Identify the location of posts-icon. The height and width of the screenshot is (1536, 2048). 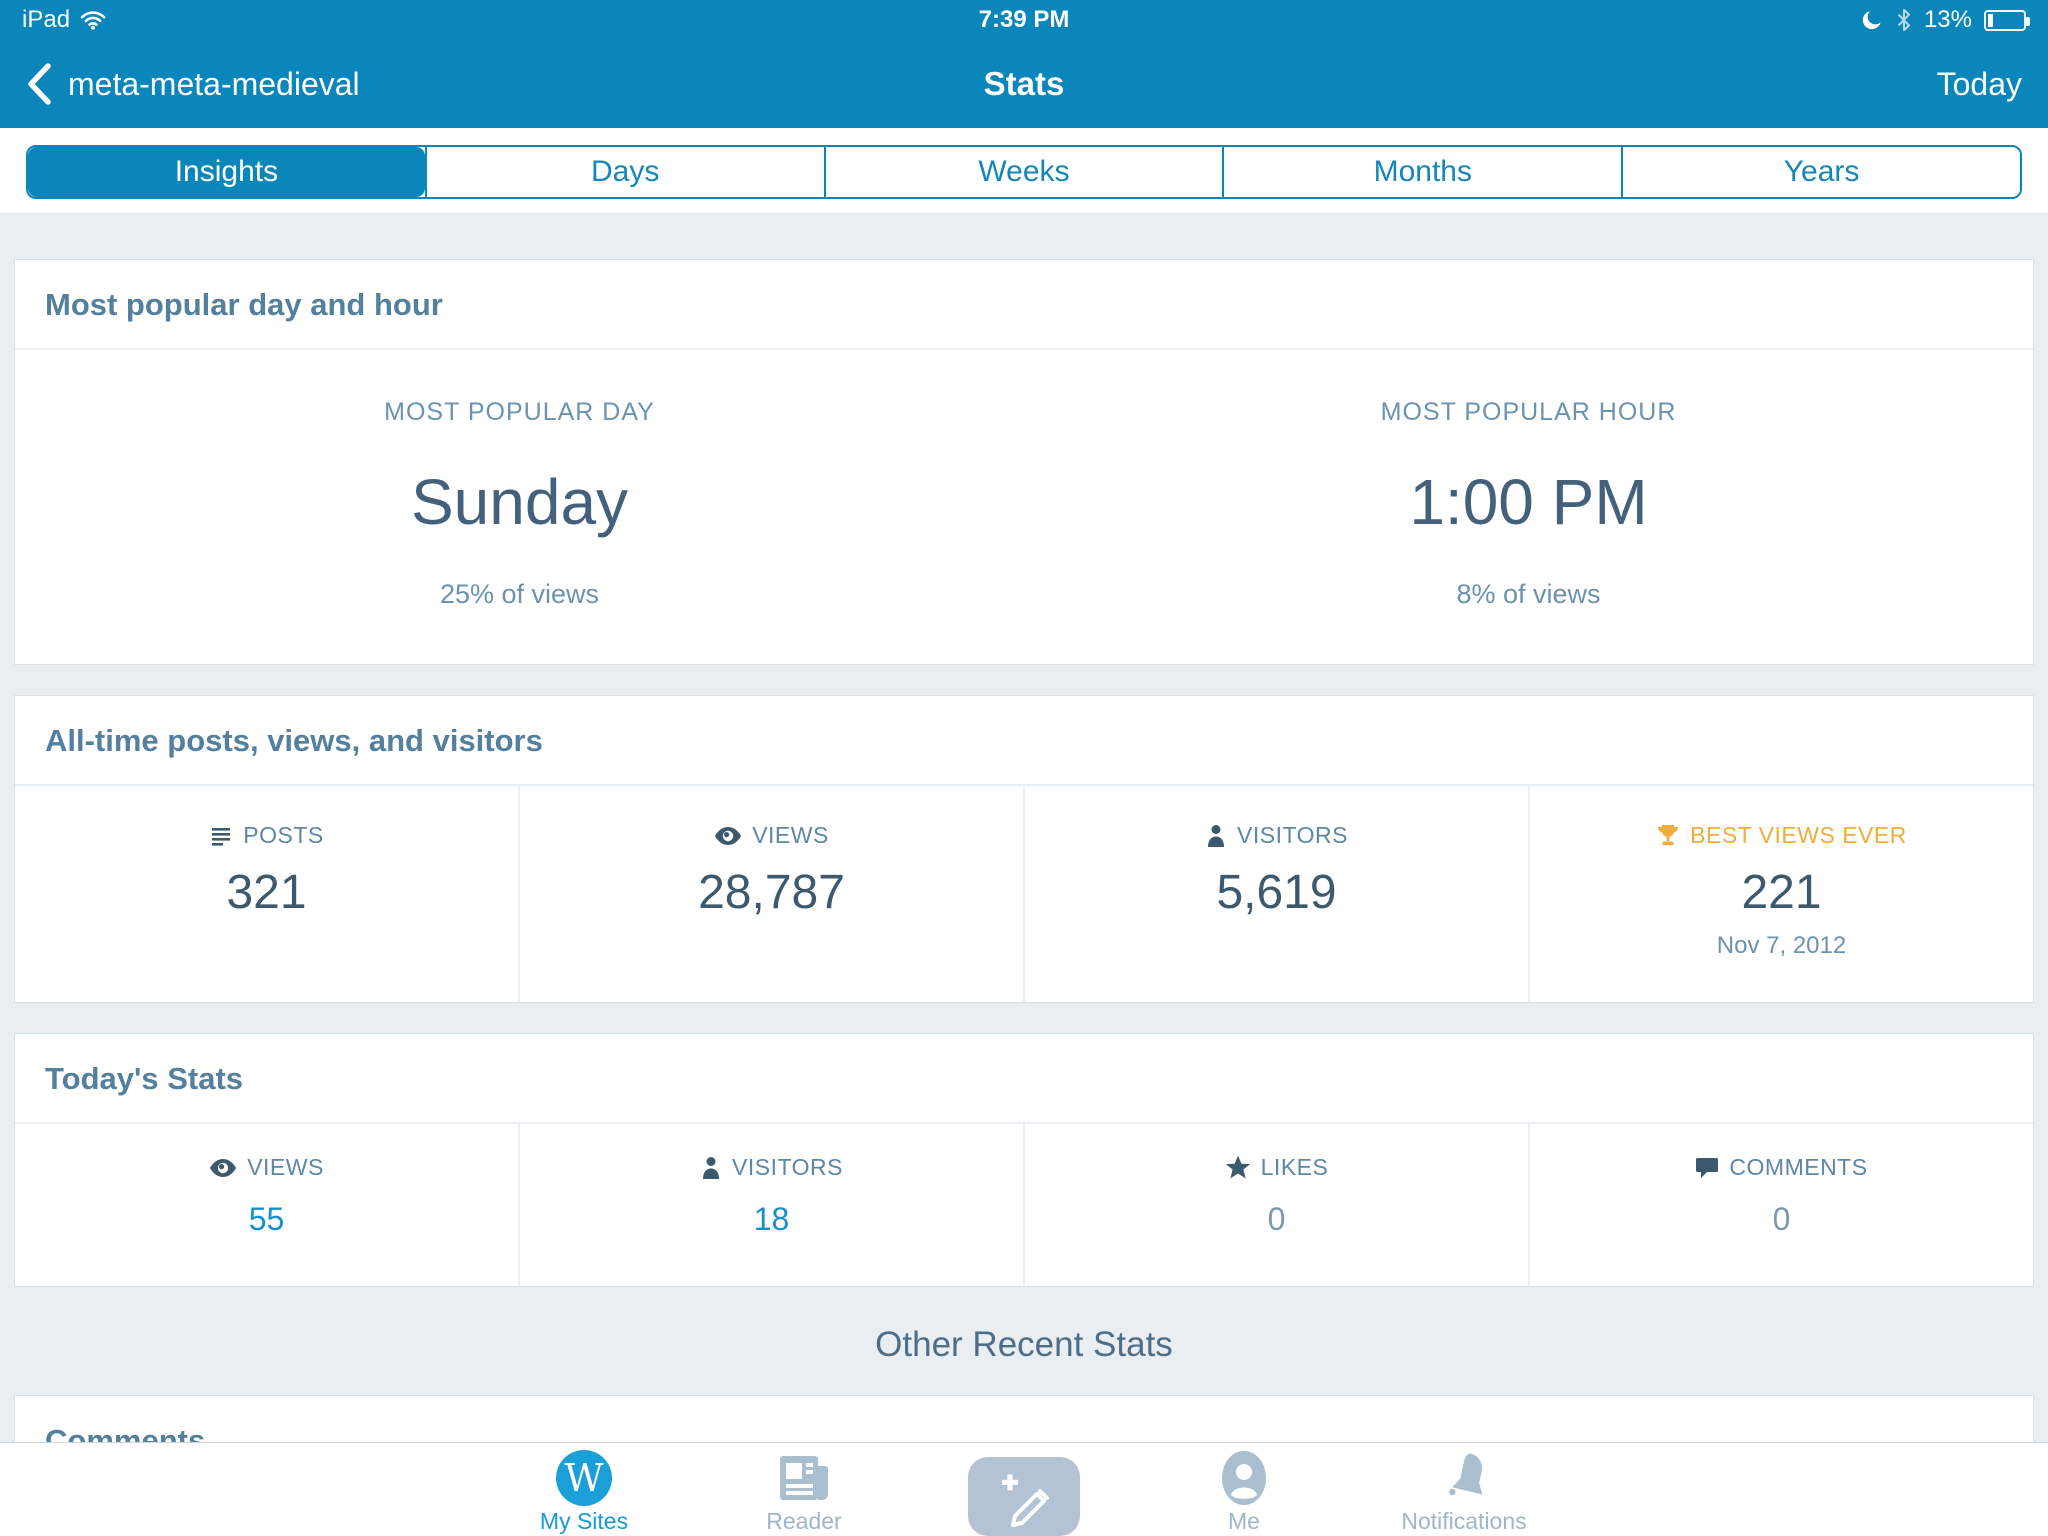
(221, 836).